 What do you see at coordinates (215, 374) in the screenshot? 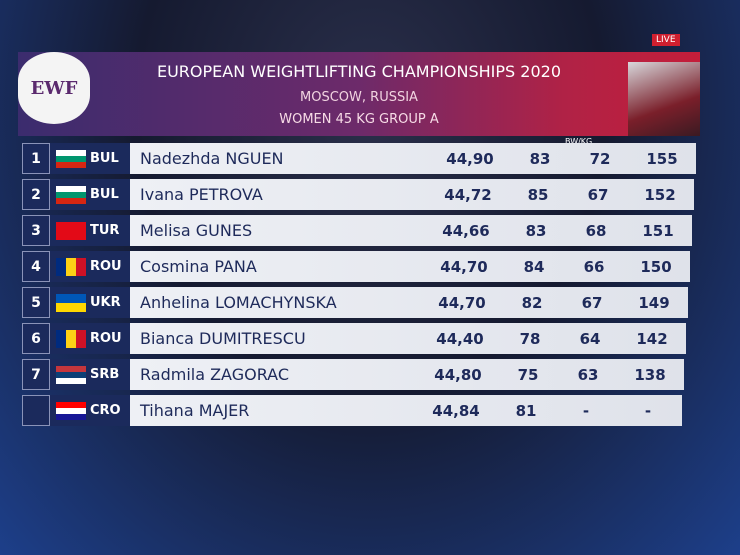
I see `athlete-name: Radmila ZAGORAC` at bounding box center [215, 374].